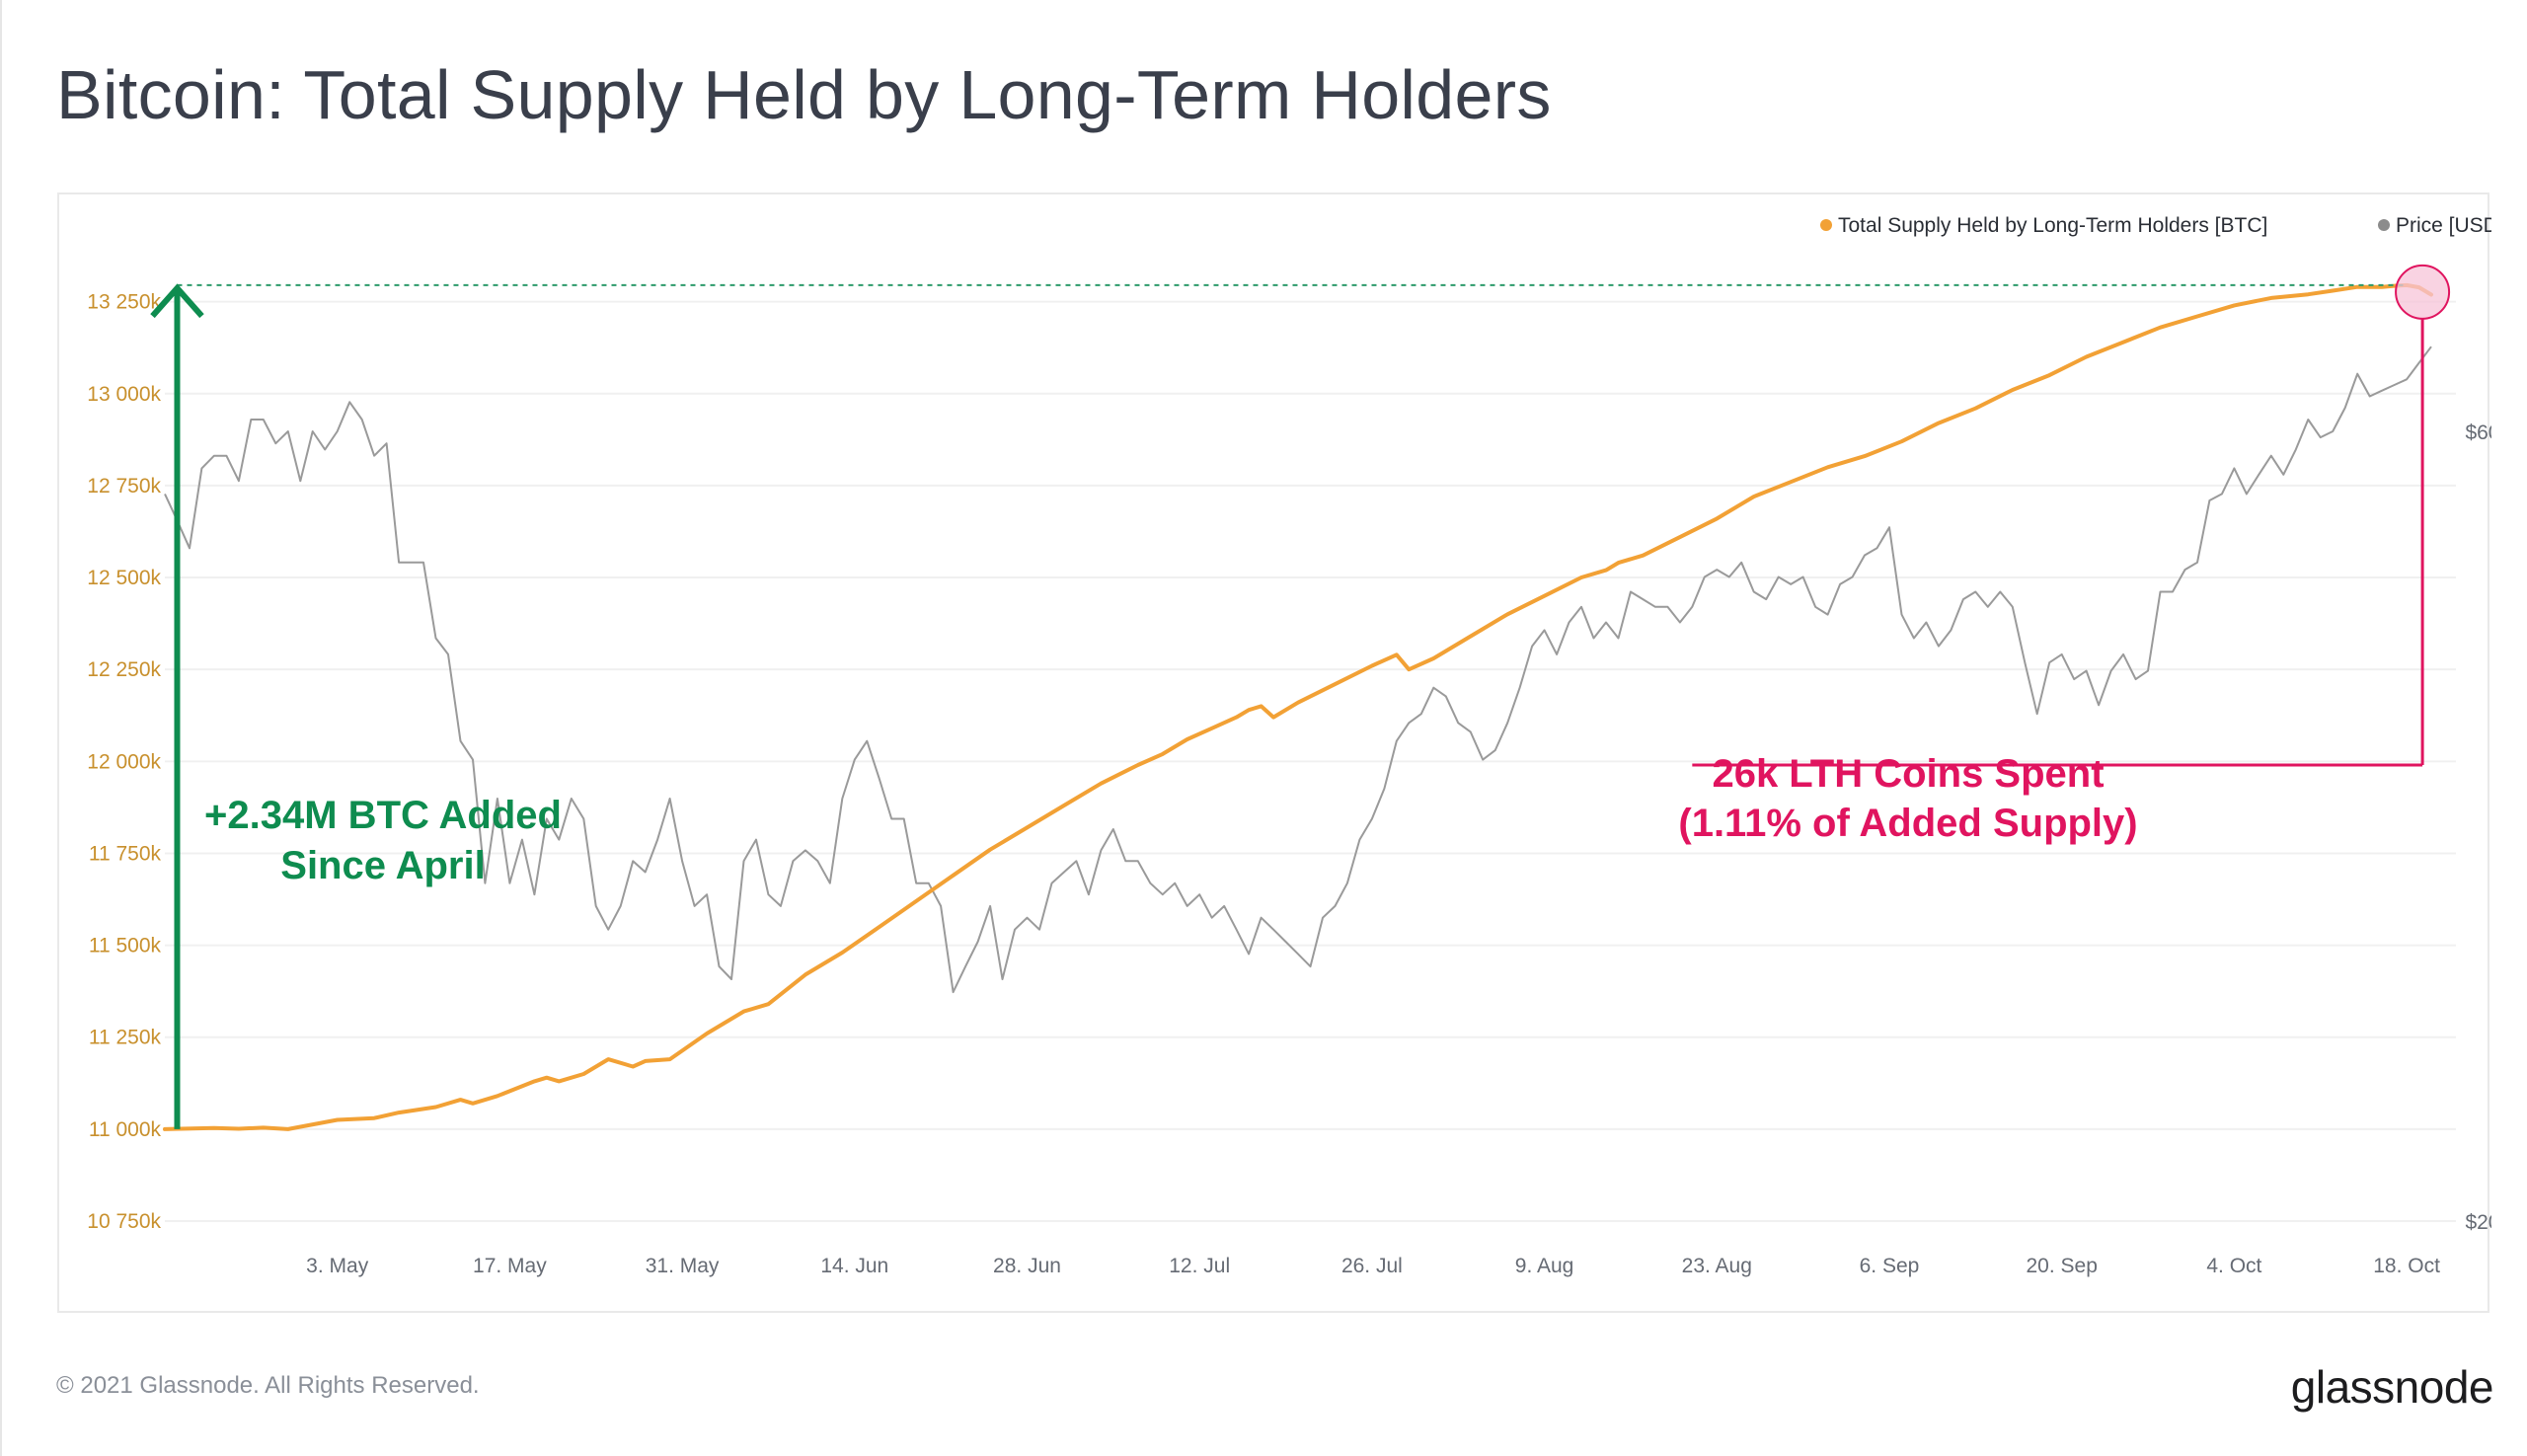  Describe the element at coordinates (1826, 225) in the screenshot. I see `legend-swatch-supply` at that location.